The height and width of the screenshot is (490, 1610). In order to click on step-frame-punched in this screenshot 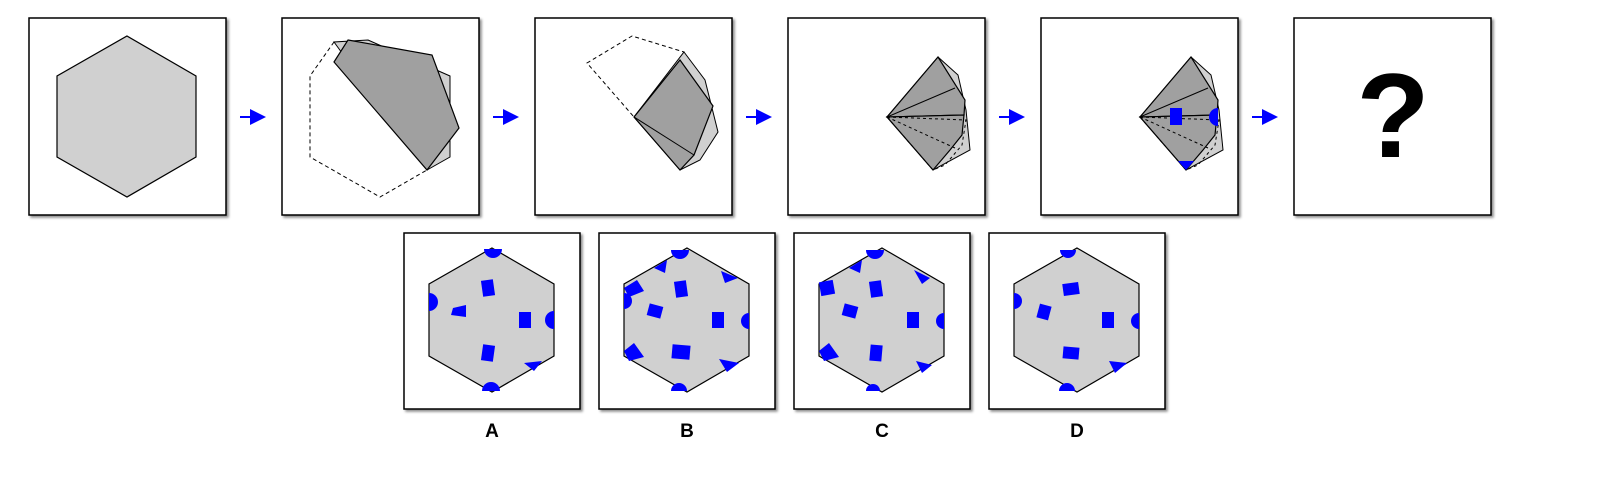, I will do `click(1139, 116)`.